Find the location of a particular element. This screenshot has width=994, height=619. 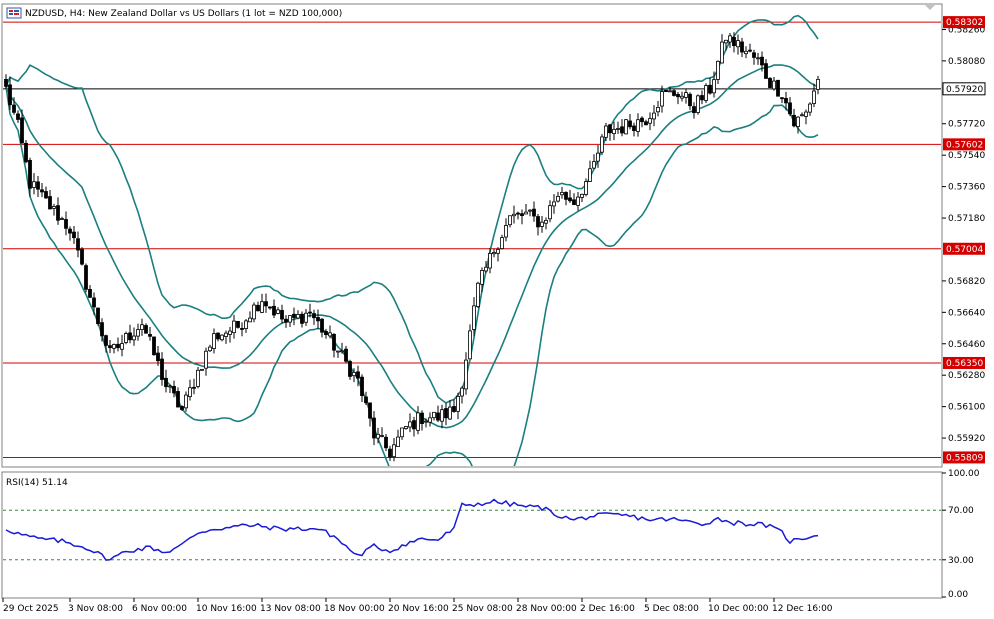

rsi-axis: 100.00 70.00 30.00 0.00 is located at coordinates (961, 534).